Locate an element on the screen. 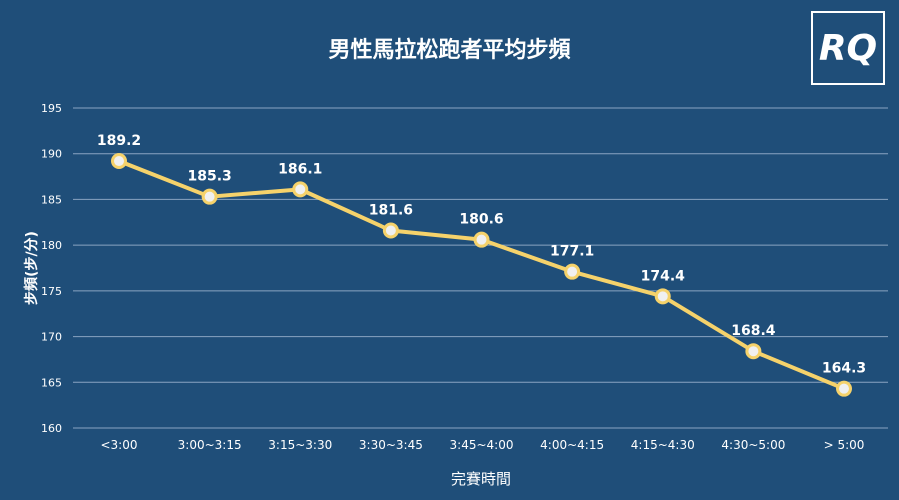  data-label: 181.6 is located at coordinates (391, 211).